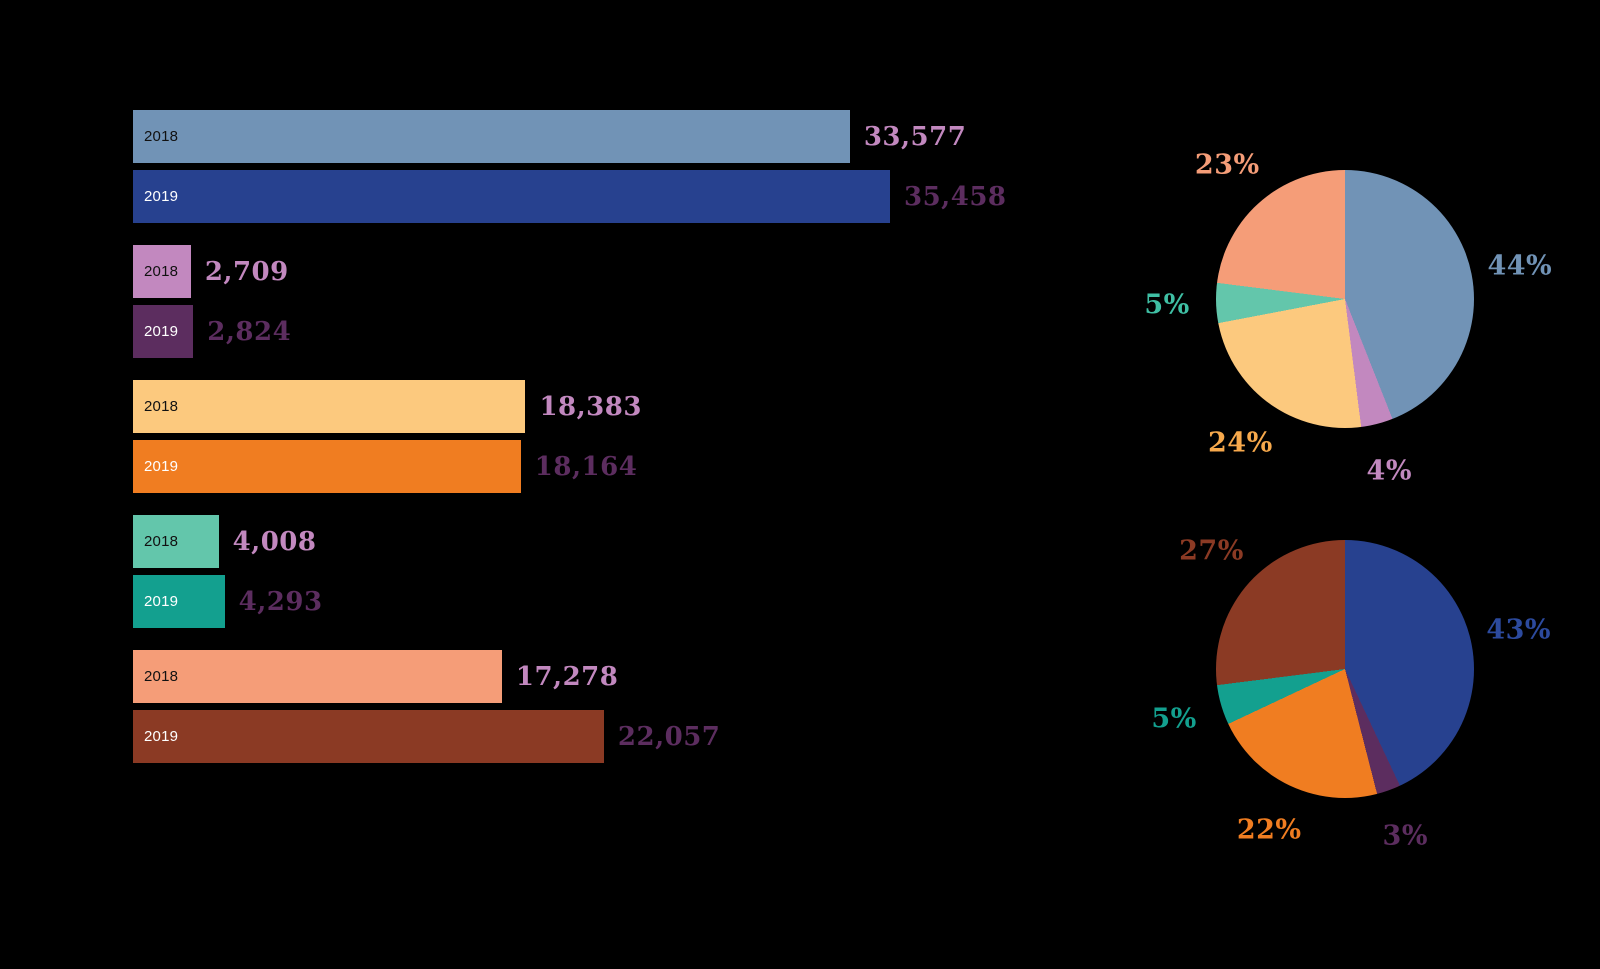 The image size is (1600, 969). I want to click on bar-row-2018: 2018 18,383, so click(603, 406).